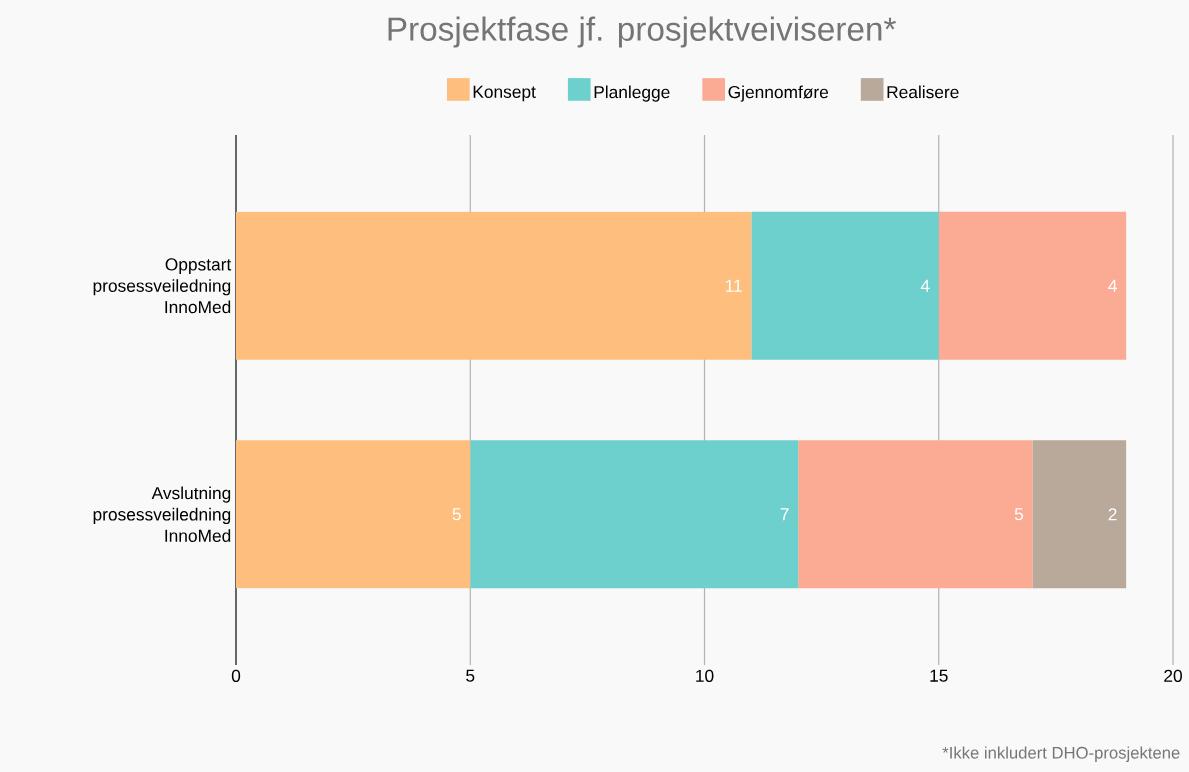 This screenshot has width=1189, height=772. I want to click on legend-label: Planlegge, so click(632, 93).